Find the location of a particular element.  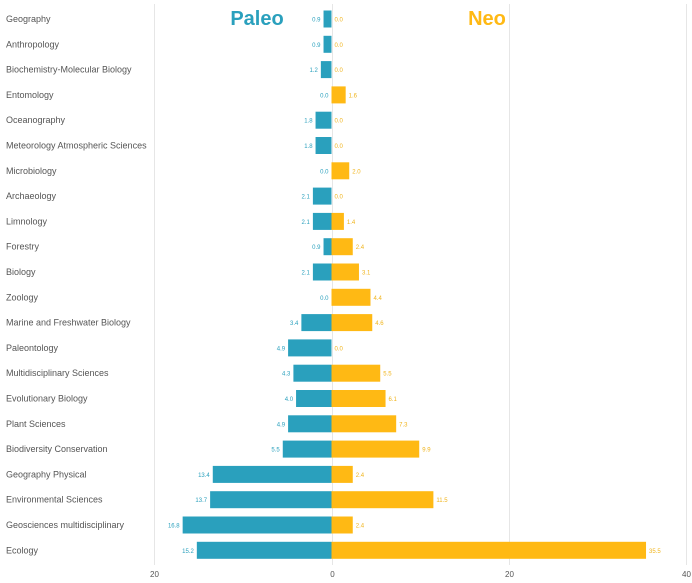

neo-value-label: 11.5 is located at coordinates (442, 501).